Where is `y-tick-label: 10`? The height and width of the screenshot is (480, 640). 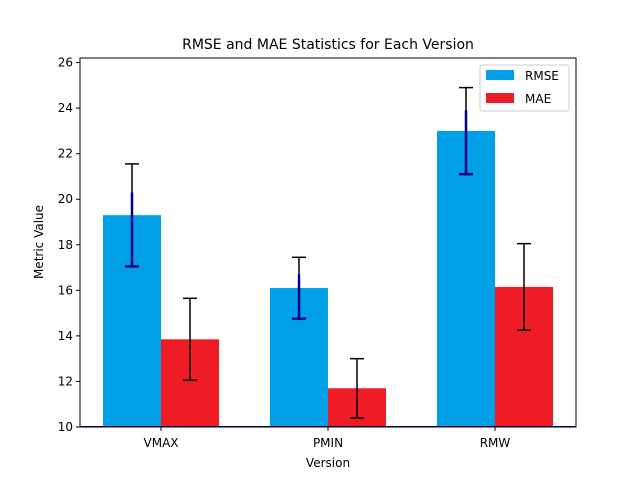 y-tick-label: 10 is located at coordinates (65, 427).